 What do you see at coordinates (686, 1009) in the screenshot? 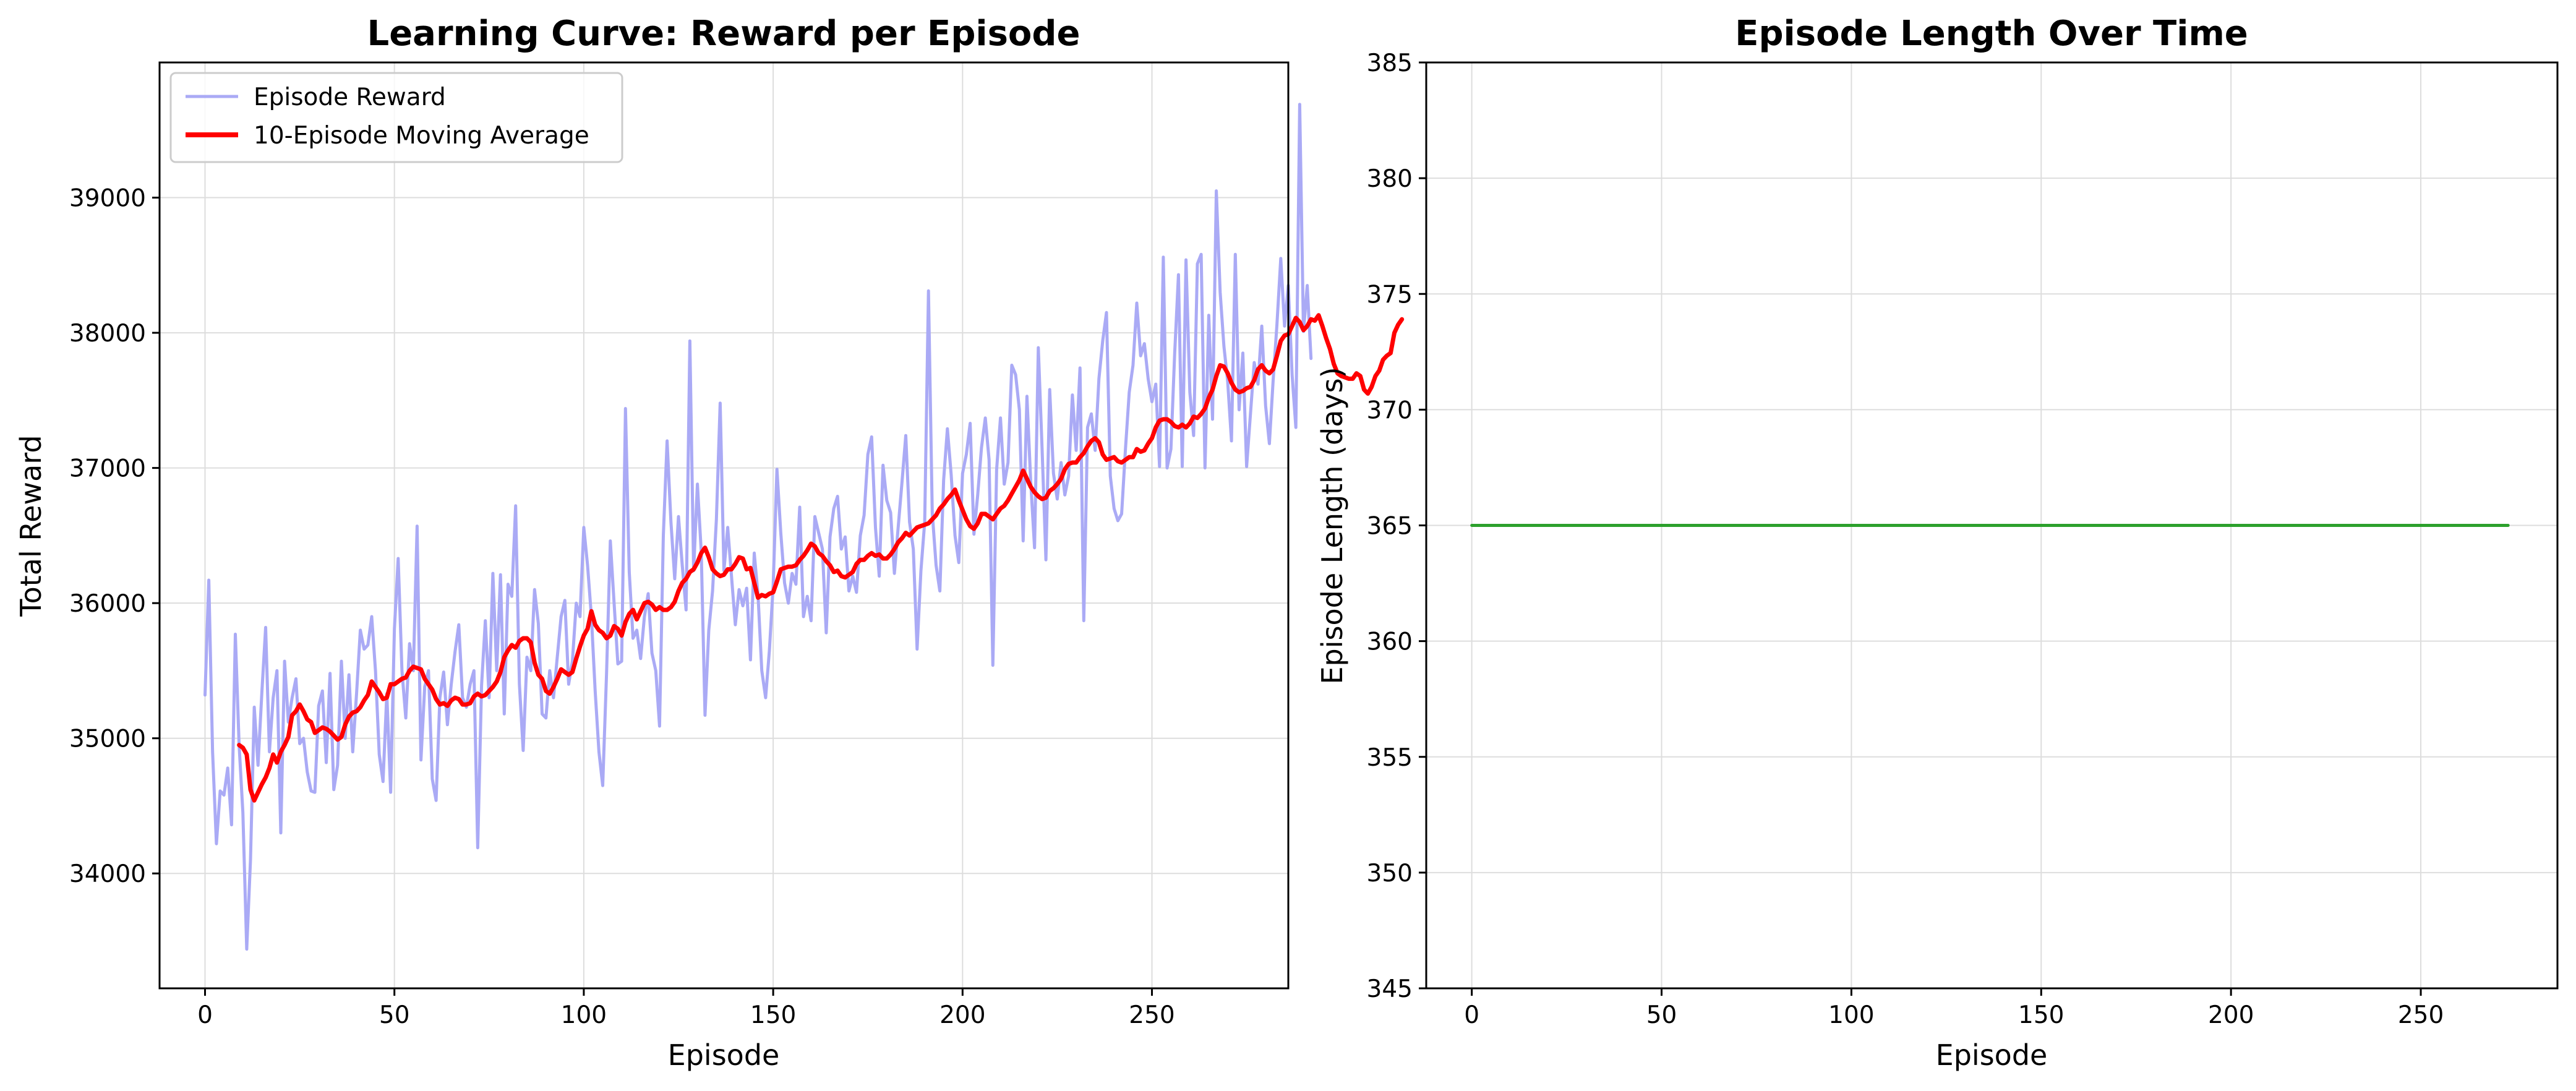
I see `reward-chart-x-ticks: 0 50 100 150 200 250` at bounding box center [686, 1009].